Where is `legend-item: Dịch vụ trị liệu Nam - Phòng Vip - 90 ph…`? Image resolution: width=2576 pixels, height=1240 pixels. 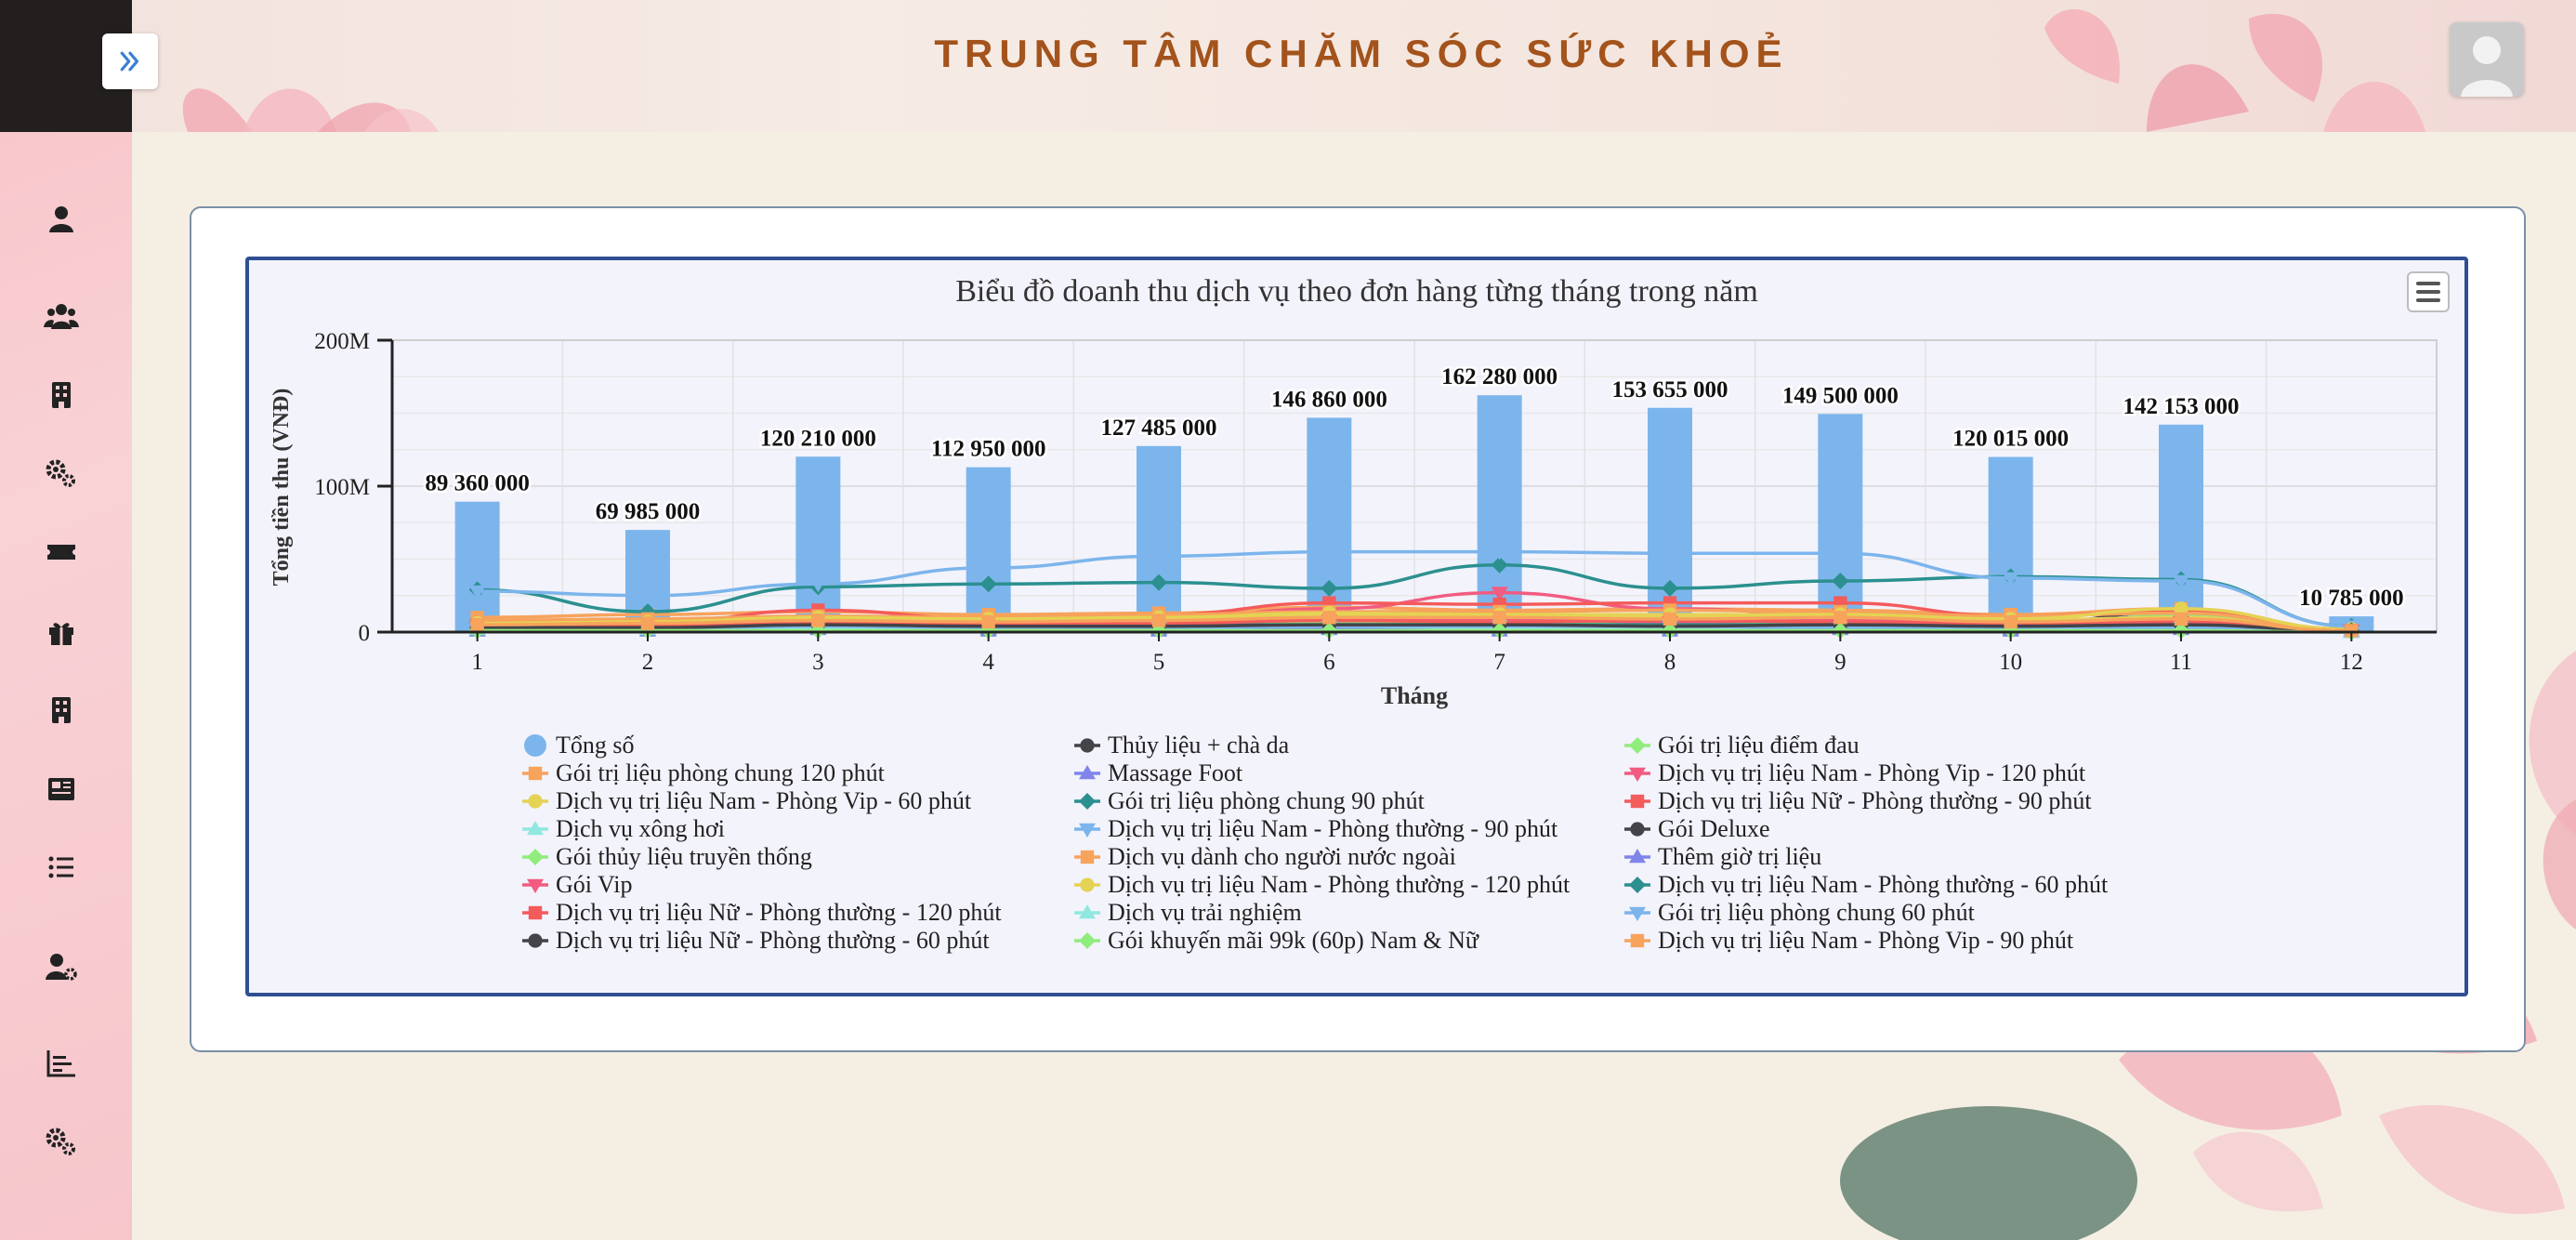
legend-item: Dịch vụ trị liệu Nam - Phòng Vip - 90 ph… is located at coordinates (1849, 940).